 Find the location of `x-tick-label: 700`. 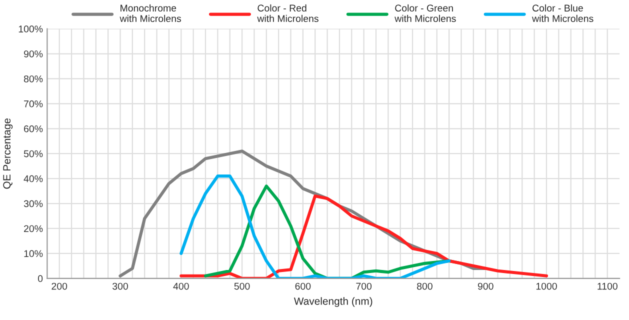

x-tick-label: 700 is located at coordinates (364, 286).